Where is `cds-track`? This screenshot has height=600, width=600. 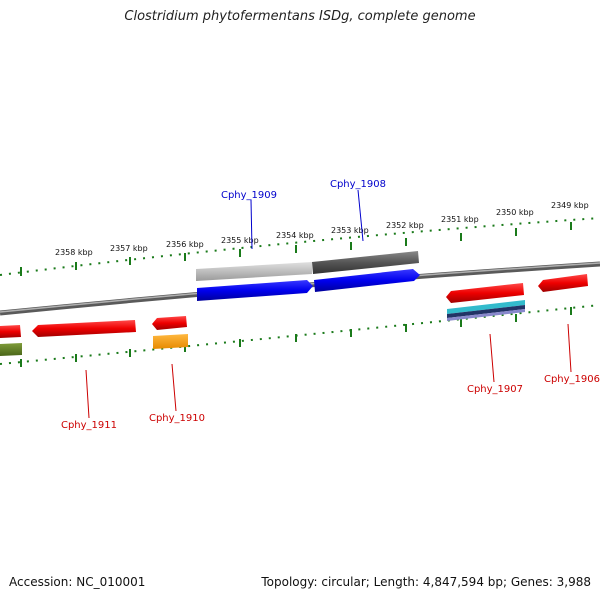 cds-track is located at coordinates (307, 266).